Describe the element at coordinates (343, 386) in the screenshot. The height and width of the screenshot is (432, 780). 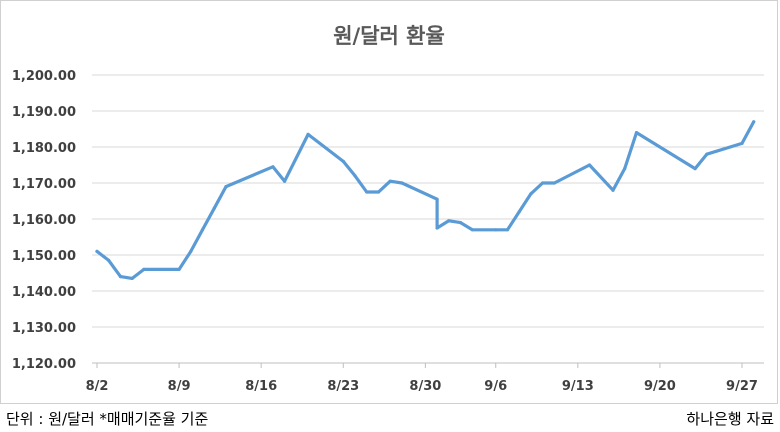
I see `x-tick-label: 8/23` at that location.